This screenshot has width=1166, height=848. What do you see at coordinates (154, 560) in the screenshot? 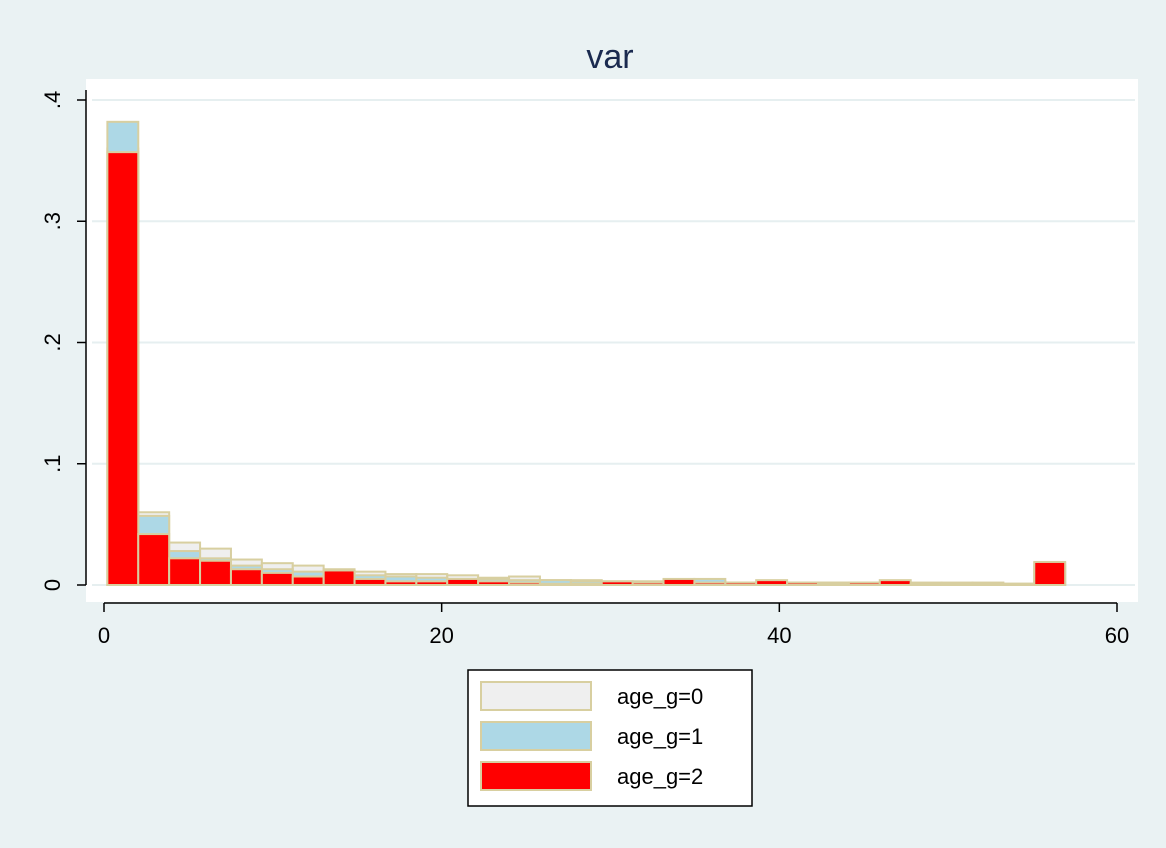
I see `bar-series2-bin1` at bounding box center [154, 560].